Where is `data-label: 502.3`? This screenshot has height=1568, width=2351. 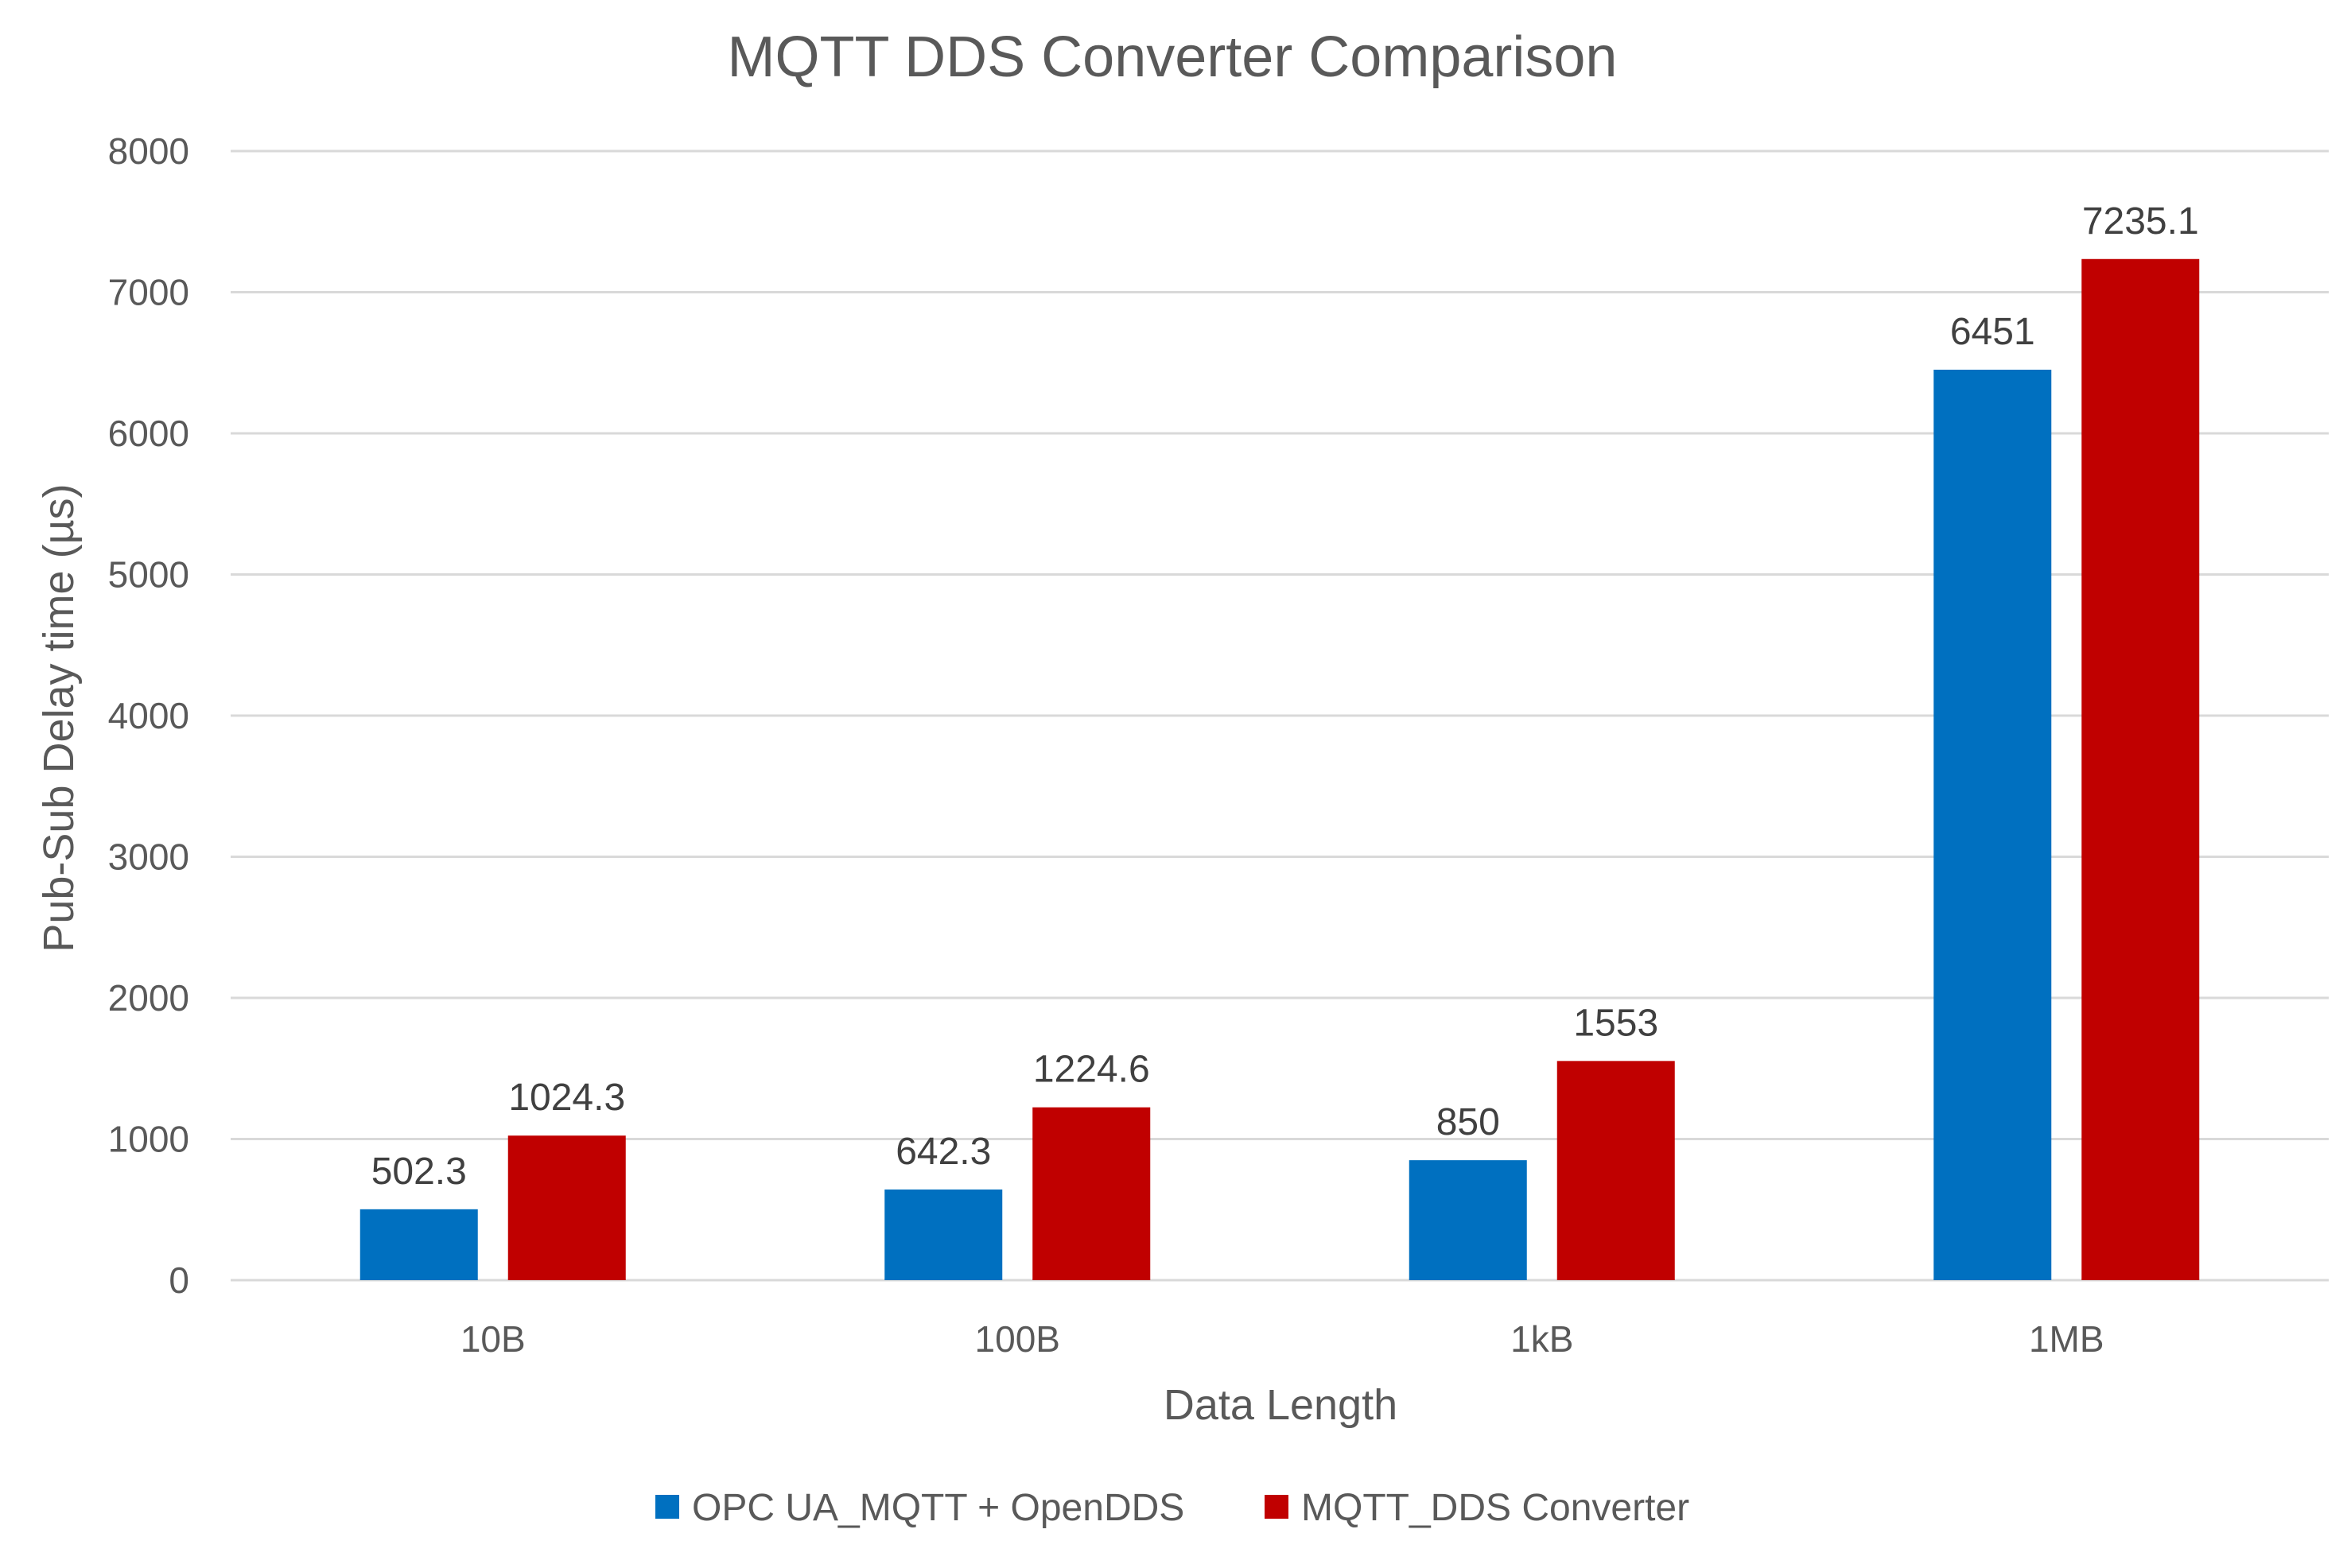 data-label: 502.3 is located at coordinates (419, 1172).